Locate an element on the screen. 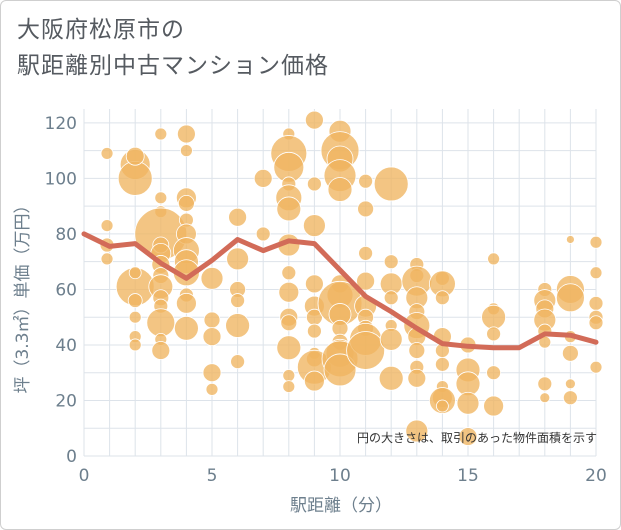 The height and width of the screenshot is (530, 621). x-tick-label: 15 is located at coordinates (468, 476).